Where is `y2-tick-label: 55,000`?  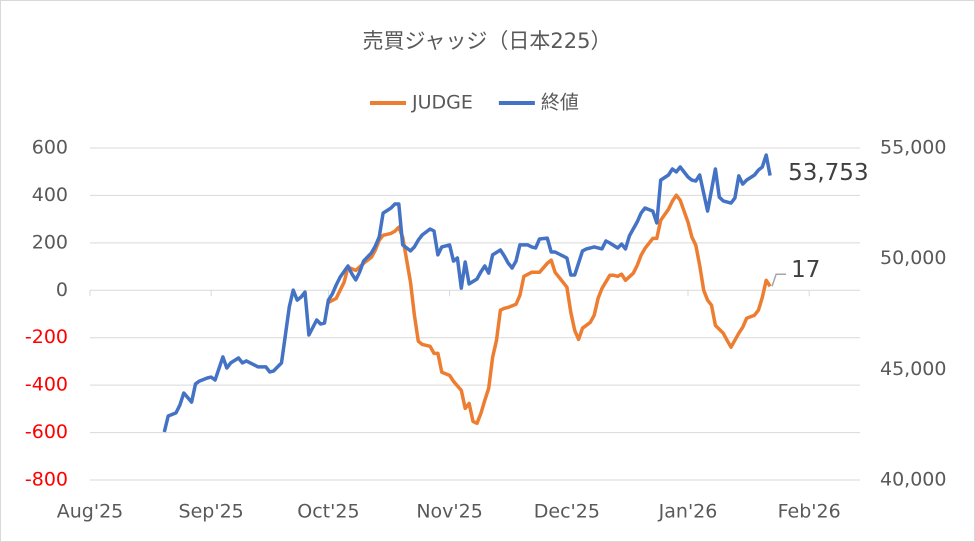
y2-tick-label: 55,000 is located at coordinates (913, 148).